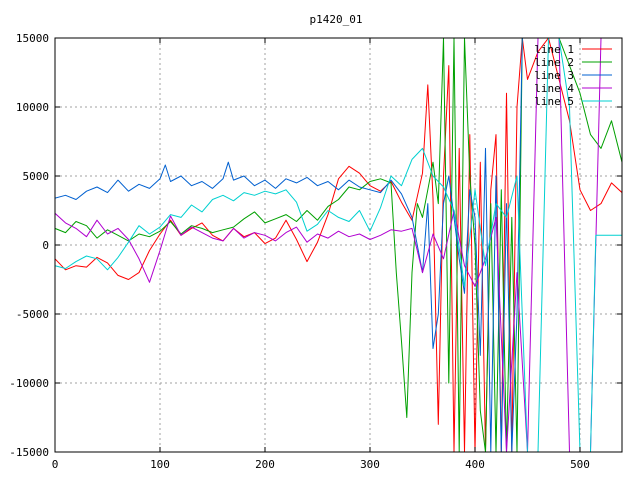 The width and height of the screenshot is (640, 480). I want to click on y-tick-label: -15000, so click(29, 452).